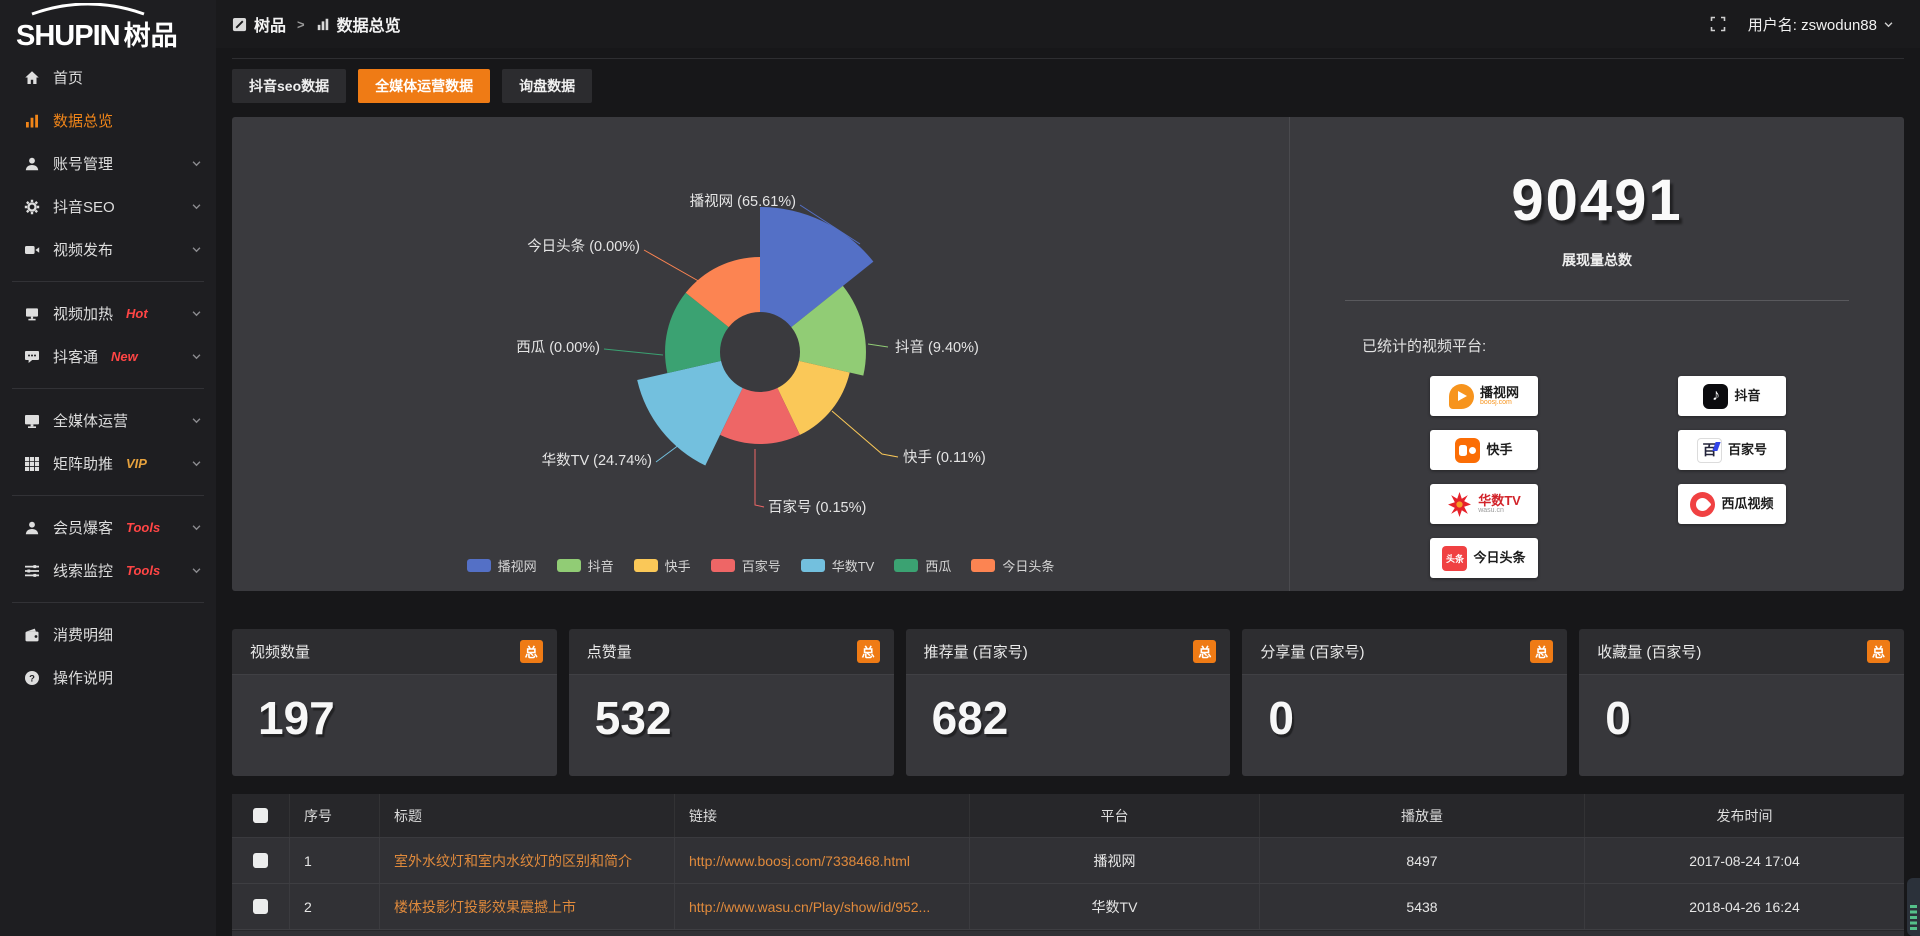 This screenshot has width=1920, height=936. Describe the element at coordinates (424, 86) in the screenshot. I see `tab-1: 全媒体运营数据` at that location.